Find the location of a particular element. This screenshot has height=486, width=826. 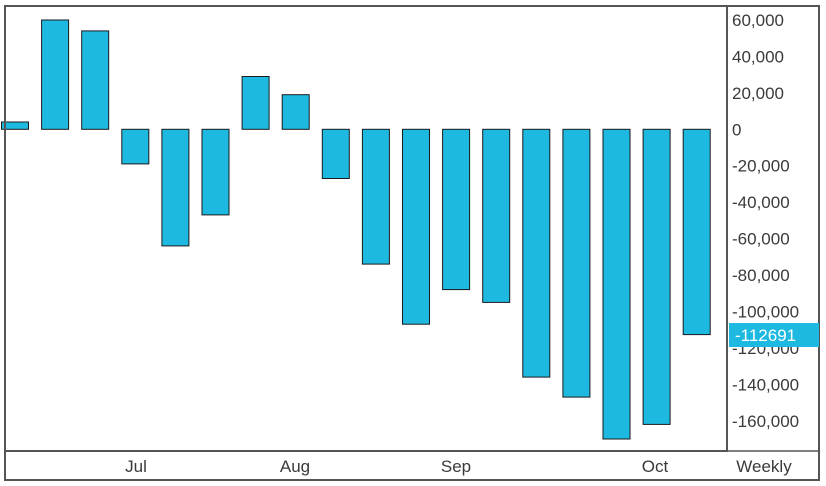

x-axis: Jul Aug Sep Oct Weekly is located at coordinates (458, 466).